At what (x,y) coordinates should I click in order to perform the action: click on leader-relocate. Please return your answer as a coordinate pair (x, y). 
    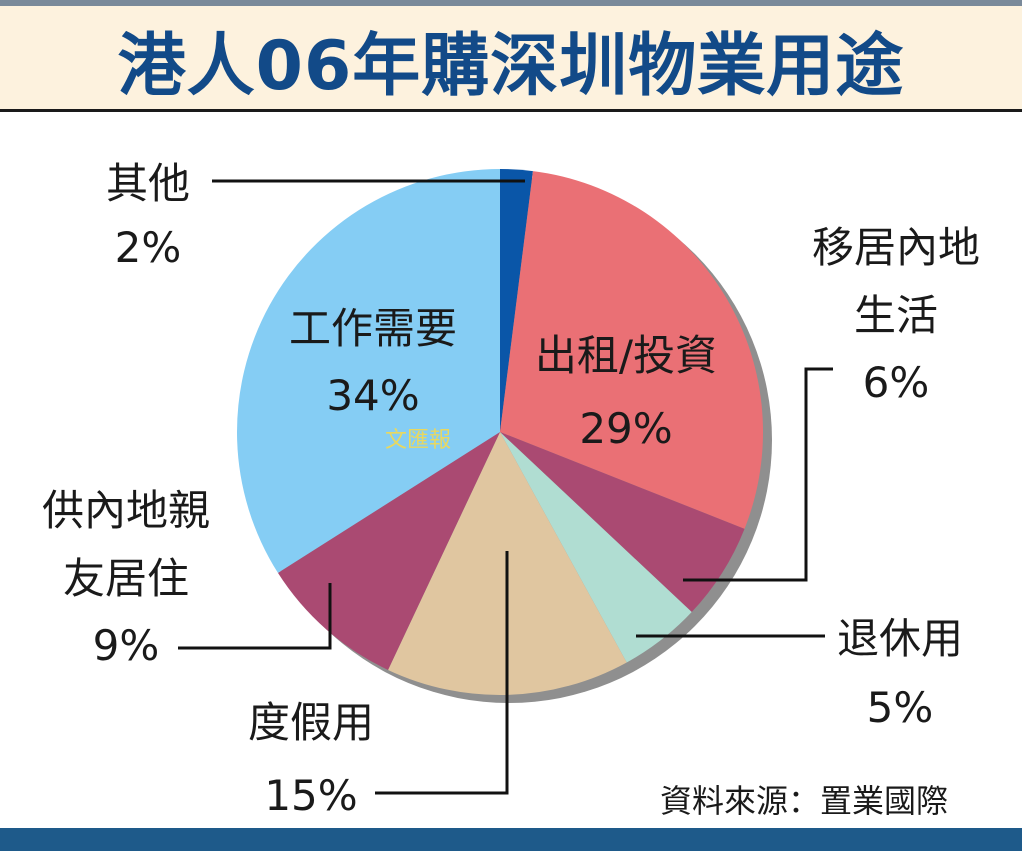
    Looking at the image, I should click on (758, 474).